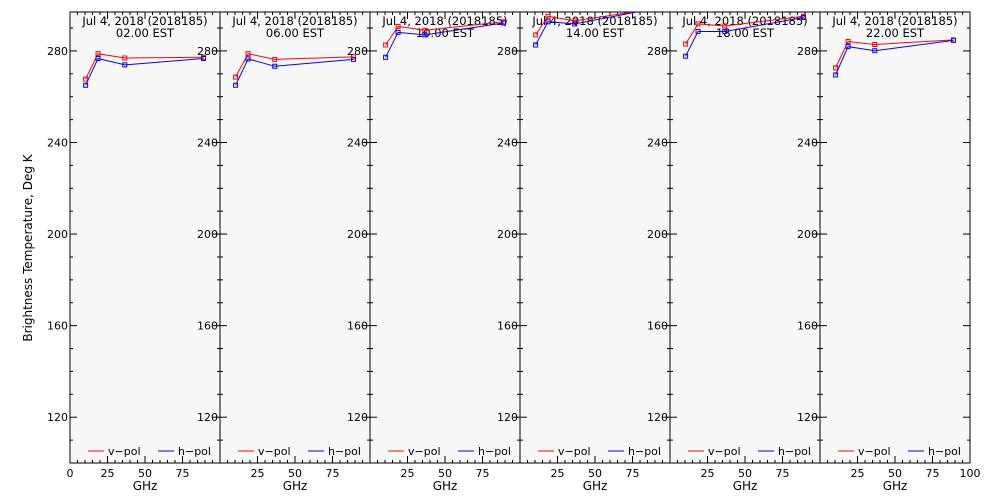 The image size is (1000, 500). I want to click on y-axis-label: Brightness Temperature, Deg K, so click(28, 247).